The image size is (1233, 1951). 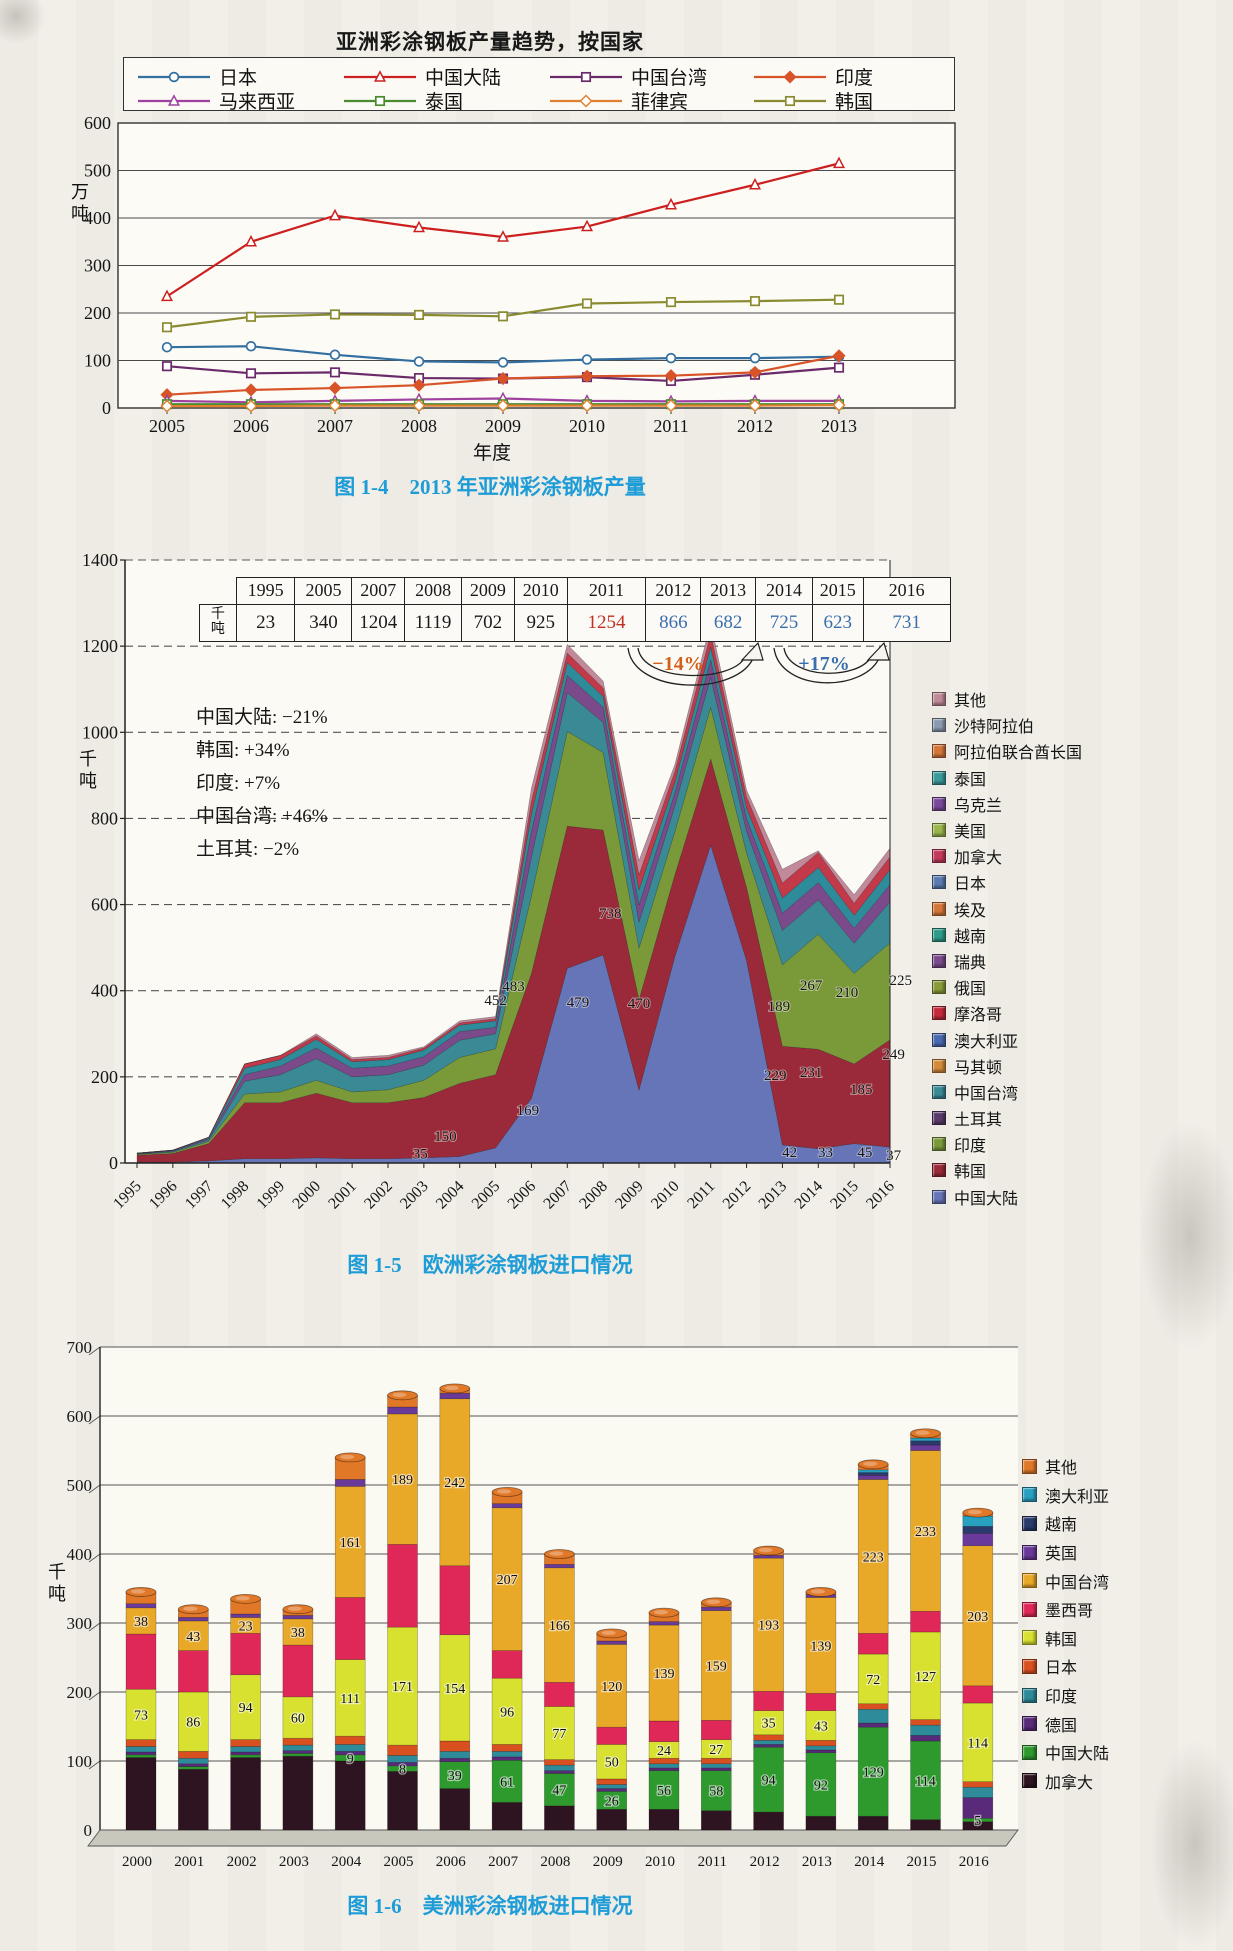 What do you see at coordinates (673, 622) in the screenshot?
I see `table-value-cell: 866` at bounding box center [673, 622].